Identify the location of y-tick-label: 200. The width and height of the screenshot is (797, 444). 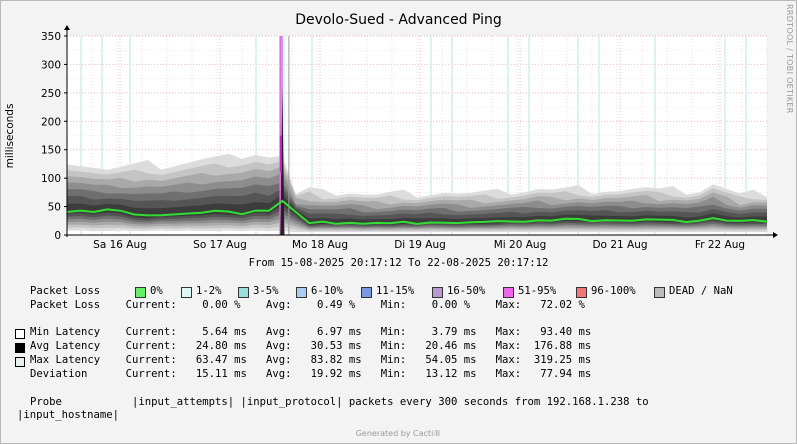
(51, 122).